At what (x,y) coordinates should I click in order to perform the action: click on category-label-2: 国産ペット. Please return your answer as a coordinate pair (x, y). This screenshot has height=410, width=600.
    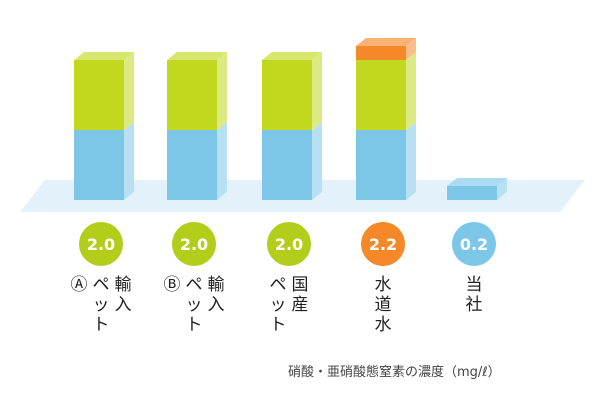
    Looking at the image, I should click on (289, 315).